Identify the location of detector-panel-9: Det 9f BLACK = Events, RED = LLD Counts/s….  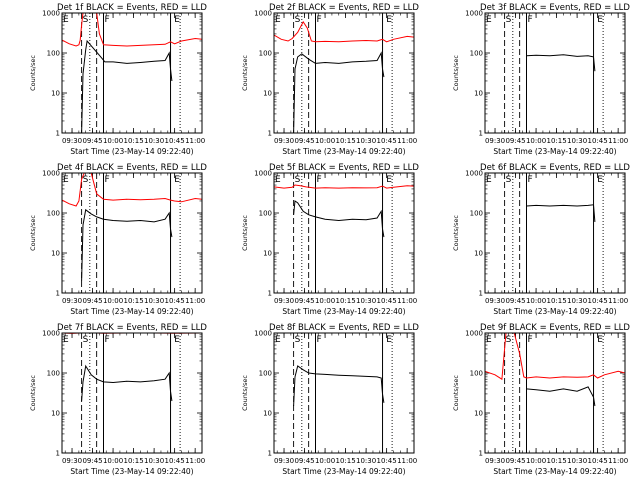
(541, 399).